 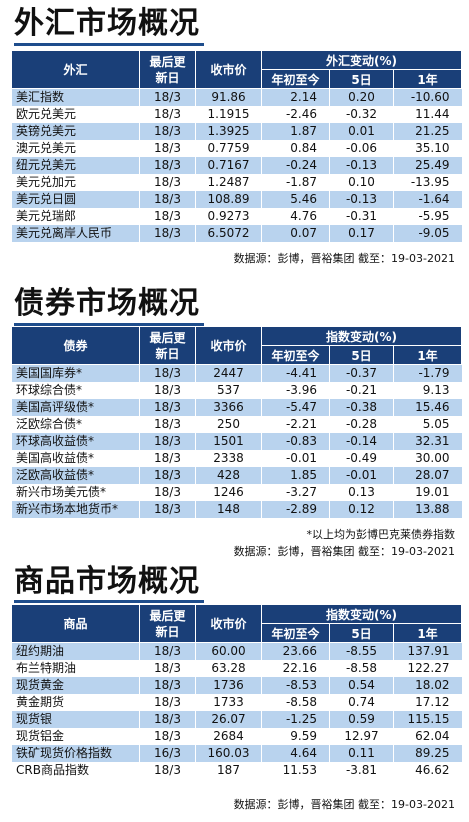 What do you see at coordinates (295, 458) in the screenshot?
I see `row-ytd-change: -0.01` at bounding box center [295, 458].